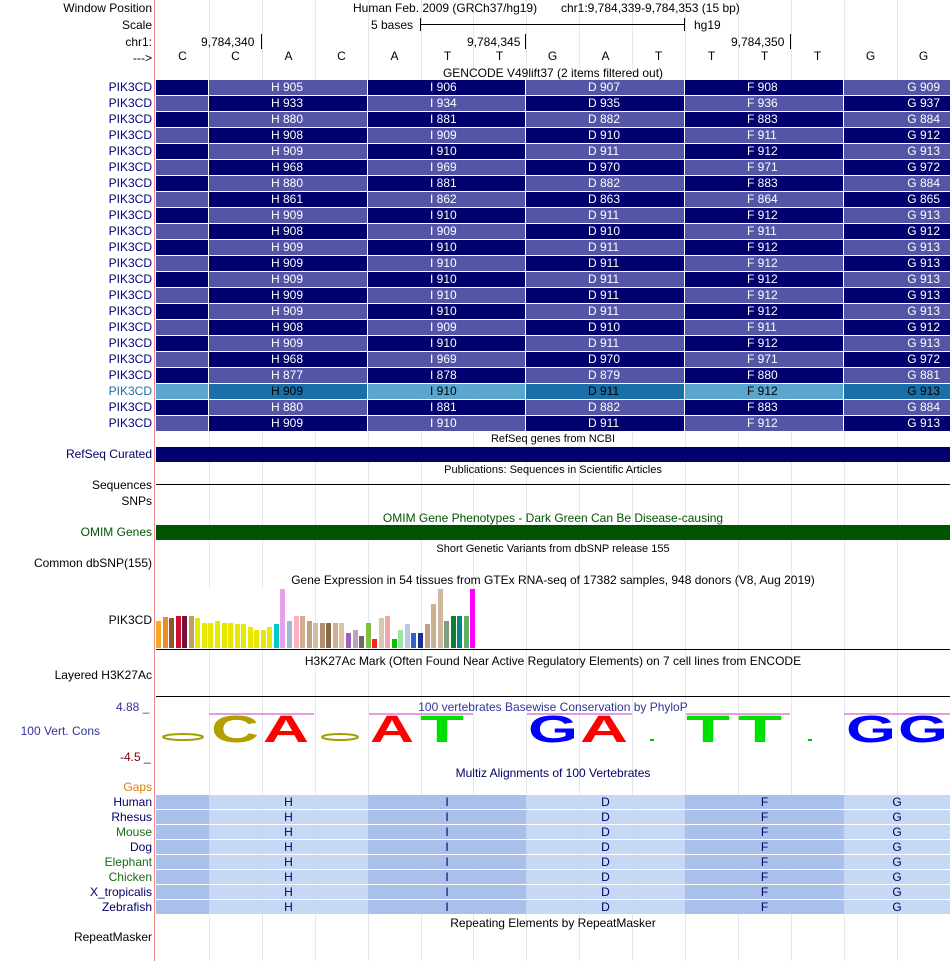 This screenshot has width=950, height=961. What do you see at coordinates (605, 375) in the screenshot?
I see `gencode-codon: D 879` at bounding box center [605, 375].